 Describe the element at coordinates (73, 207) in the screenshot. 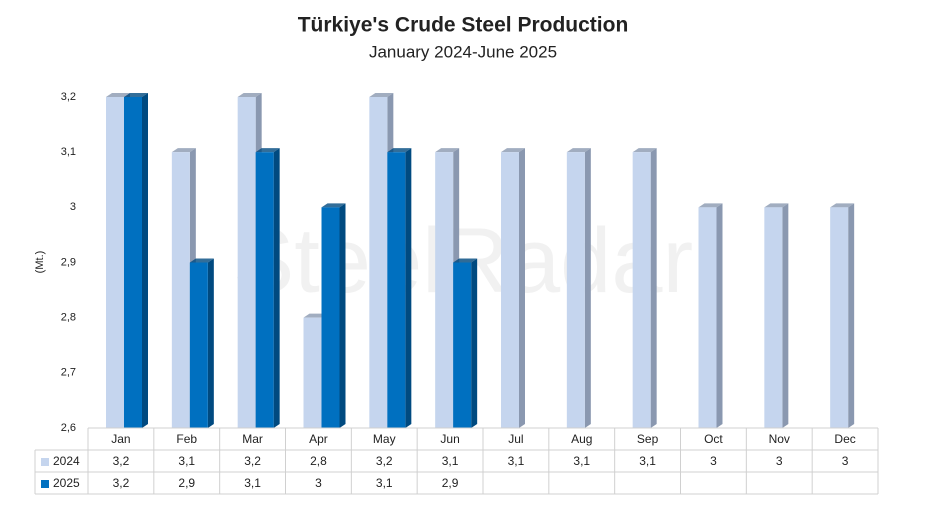

I see `y-tick-label: 3` at that location.